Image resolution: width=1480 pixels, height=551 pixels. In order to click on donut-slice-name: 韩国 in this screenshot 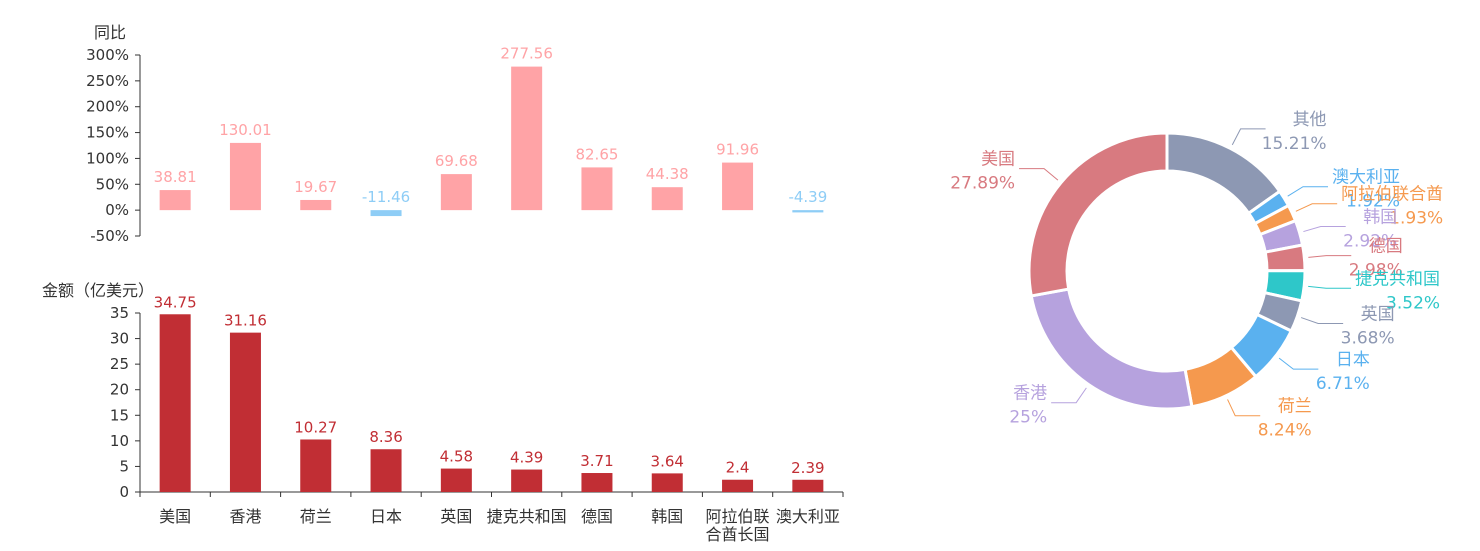, I will do `click(1380, 218)`.